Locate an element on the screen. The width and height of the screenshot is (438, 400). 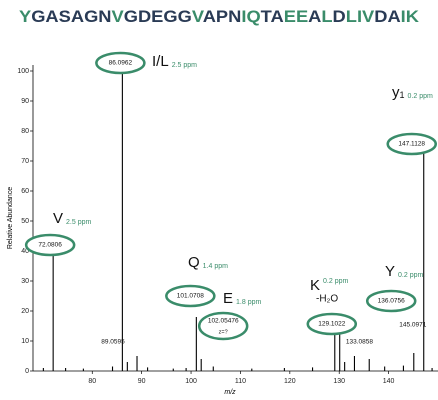
ion-label: K is located at coordinates (315, 285).